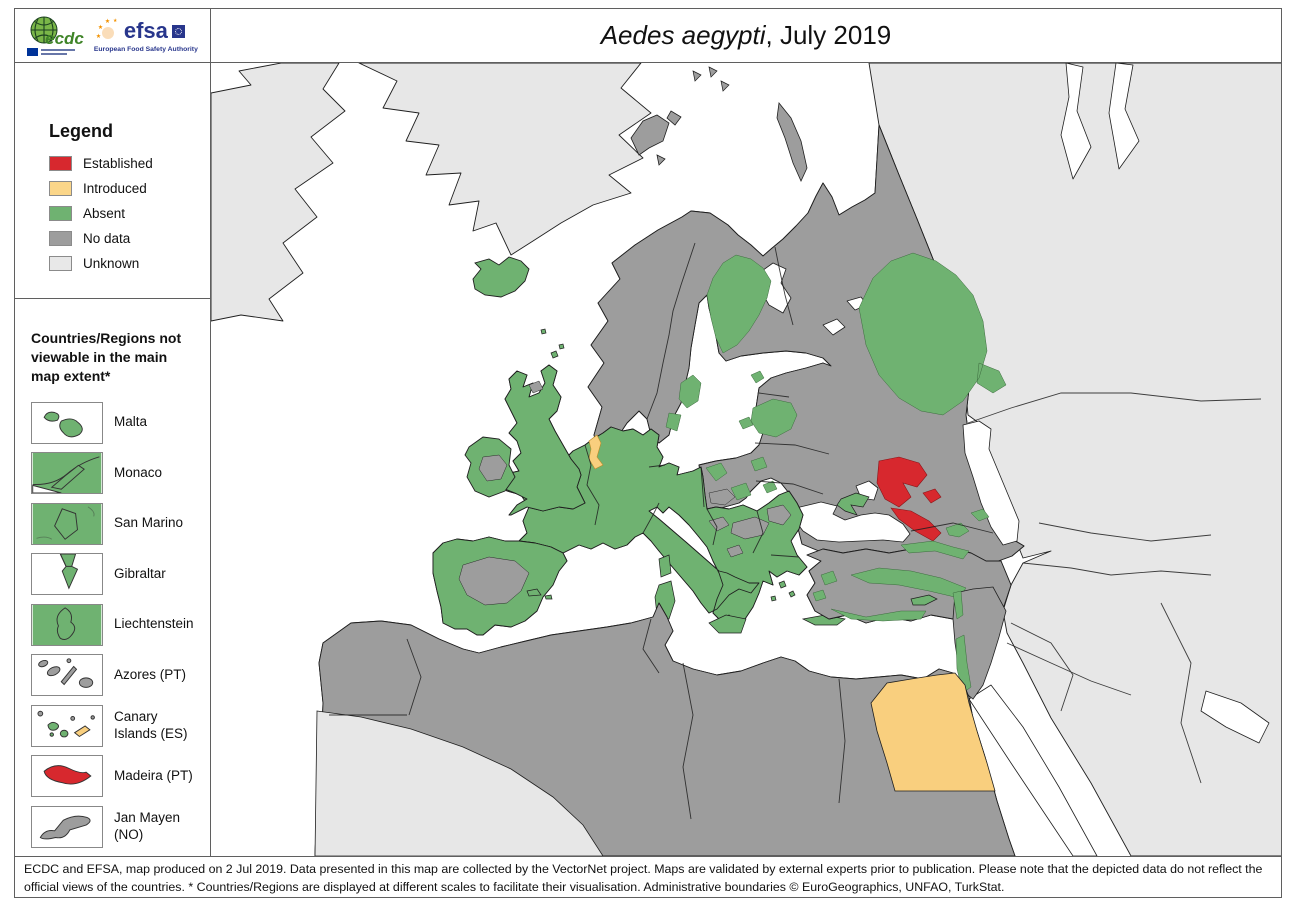  I want to click on inset-item-gibraltar: Gibraltar, so click(116, 574).